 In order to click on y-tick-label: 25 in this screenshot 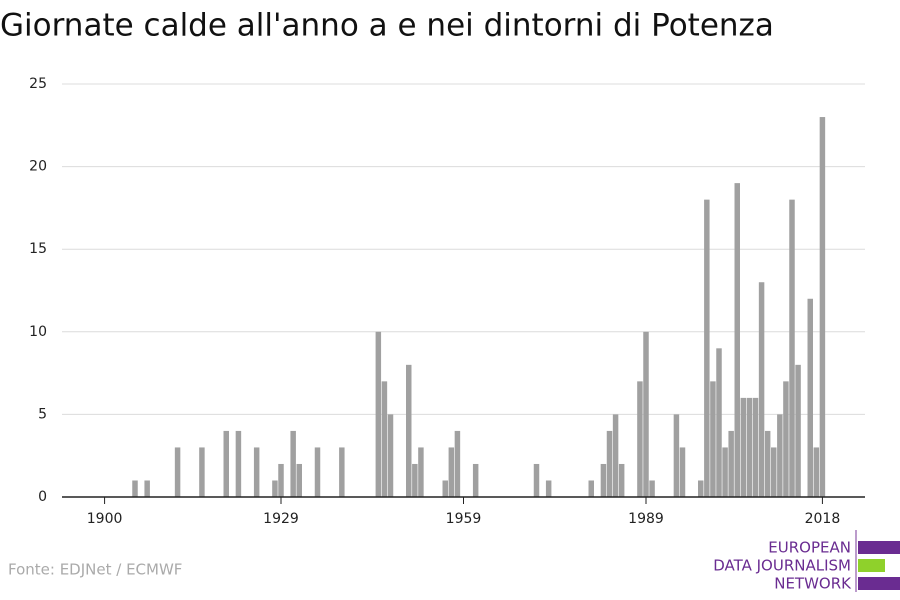, I will do `click(38, 84)`.